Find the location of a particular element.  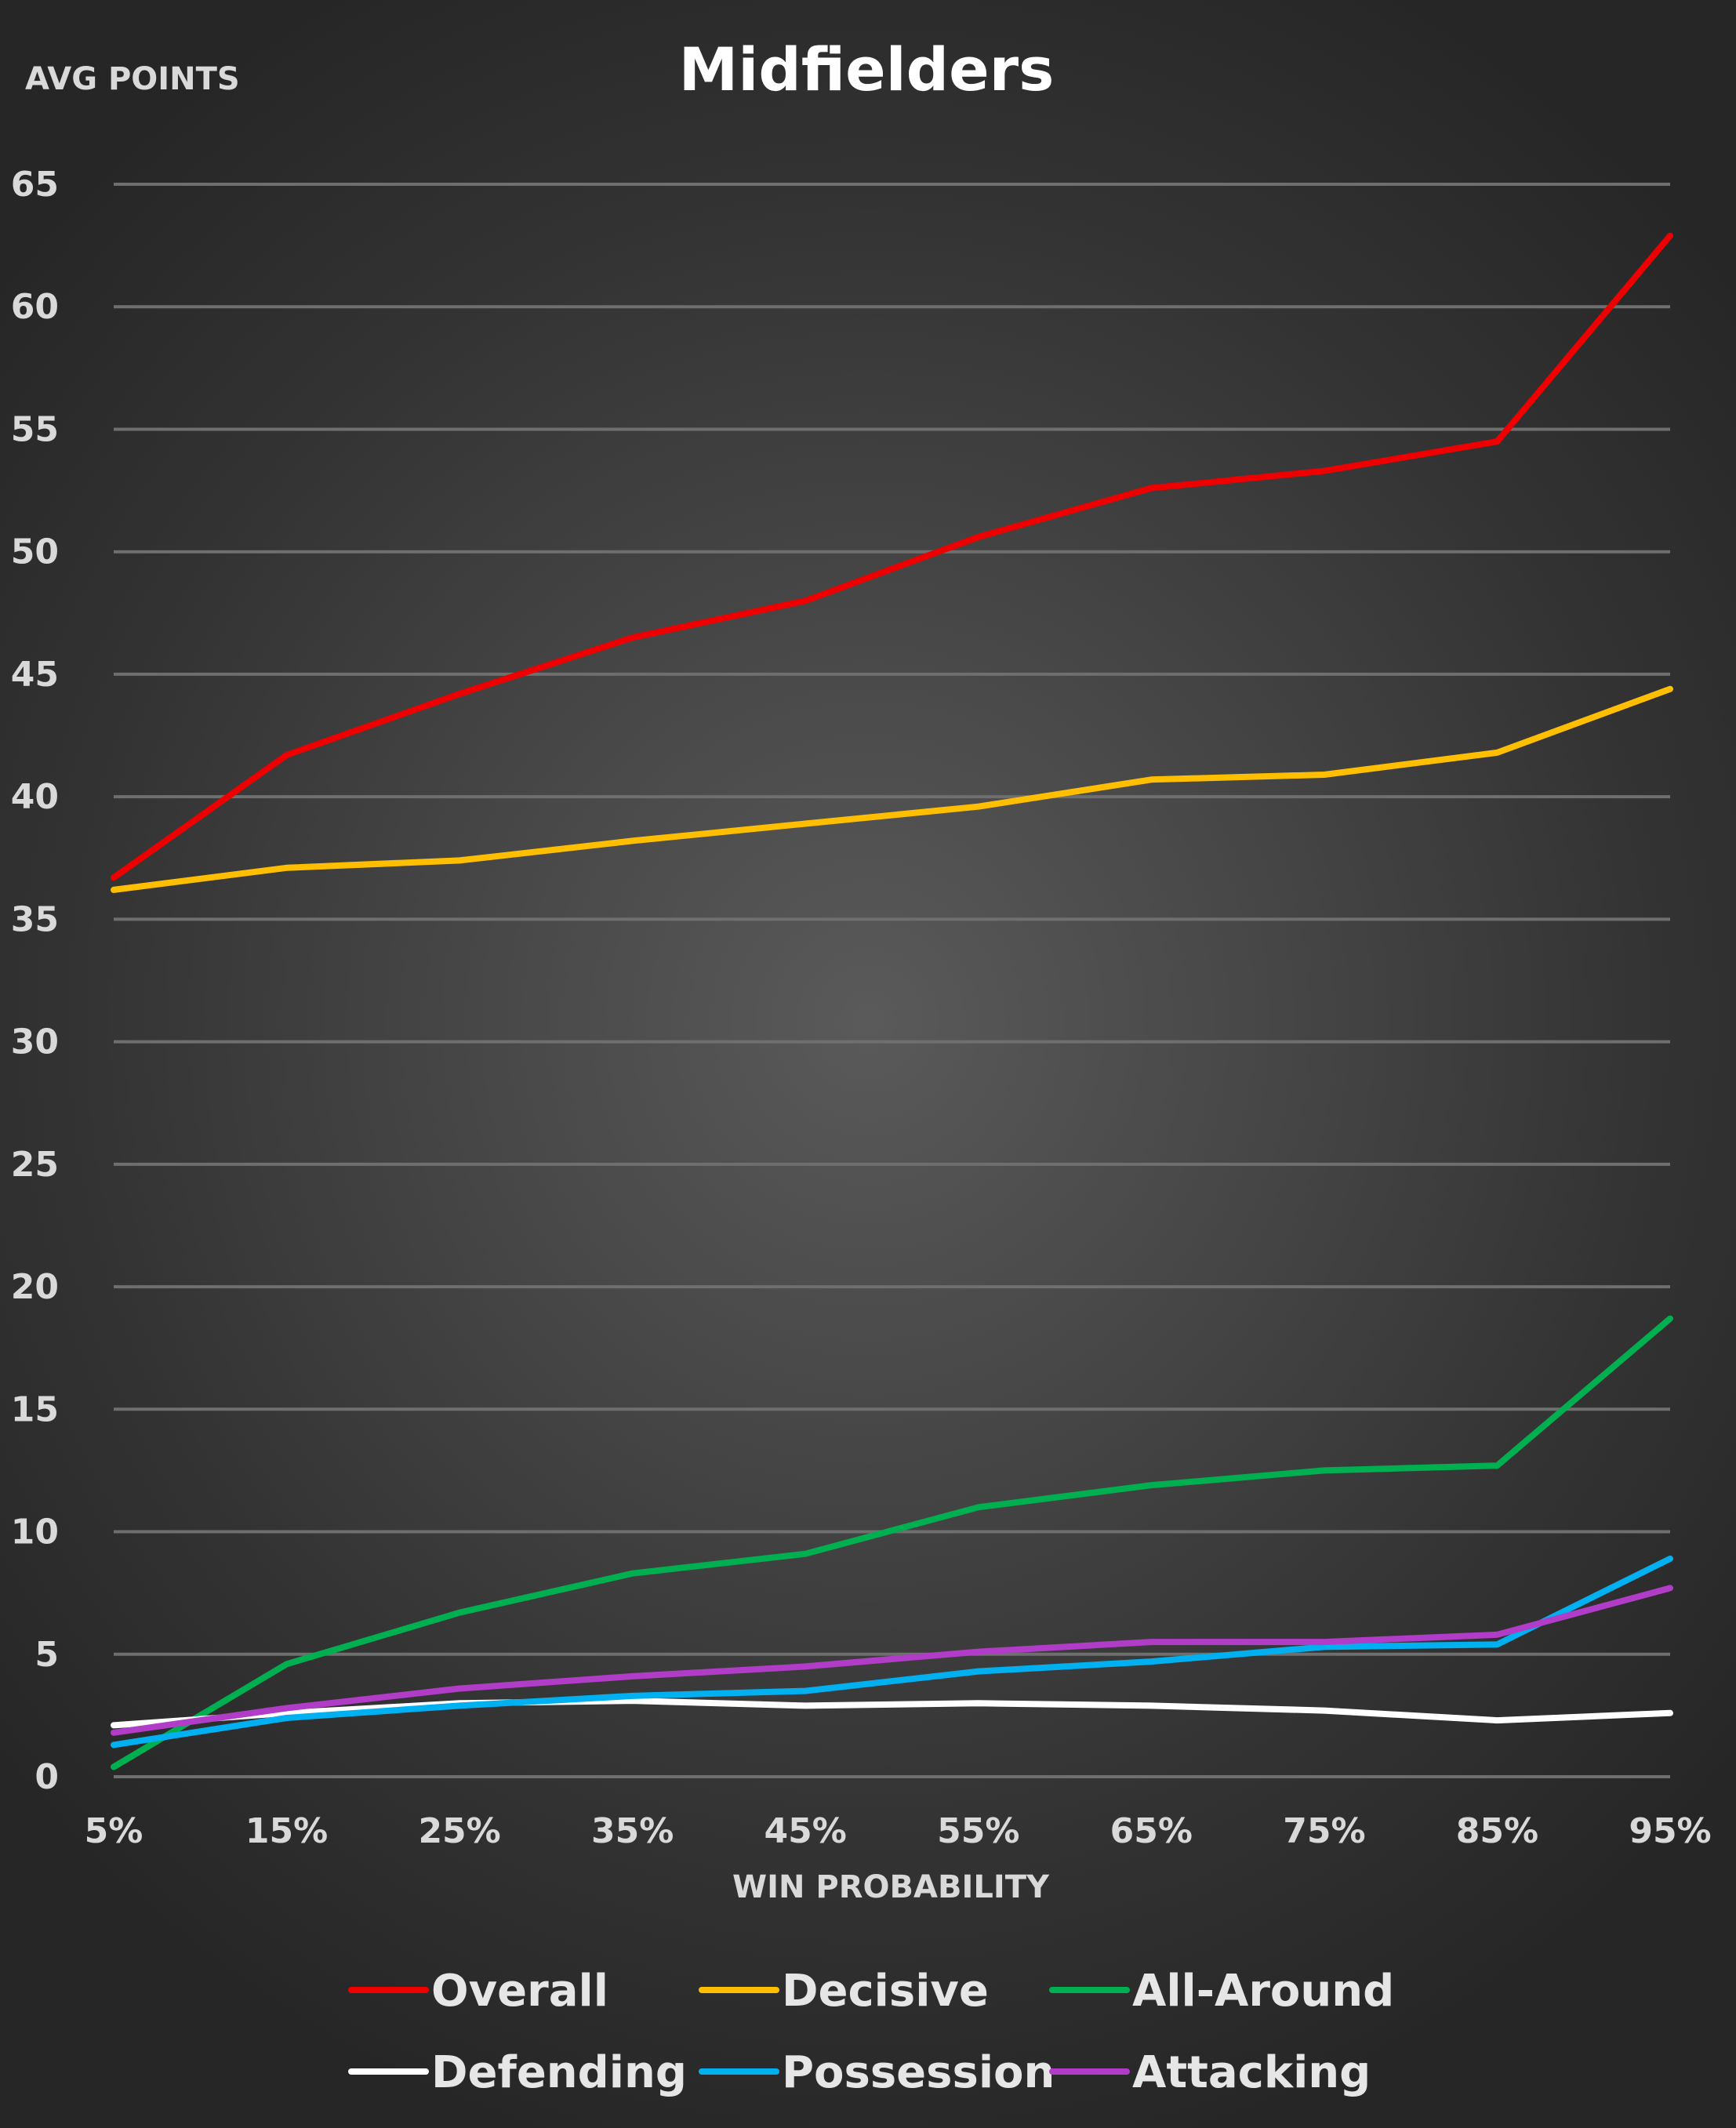

y-tick-label: 55 is located at coordinates (35, 429).